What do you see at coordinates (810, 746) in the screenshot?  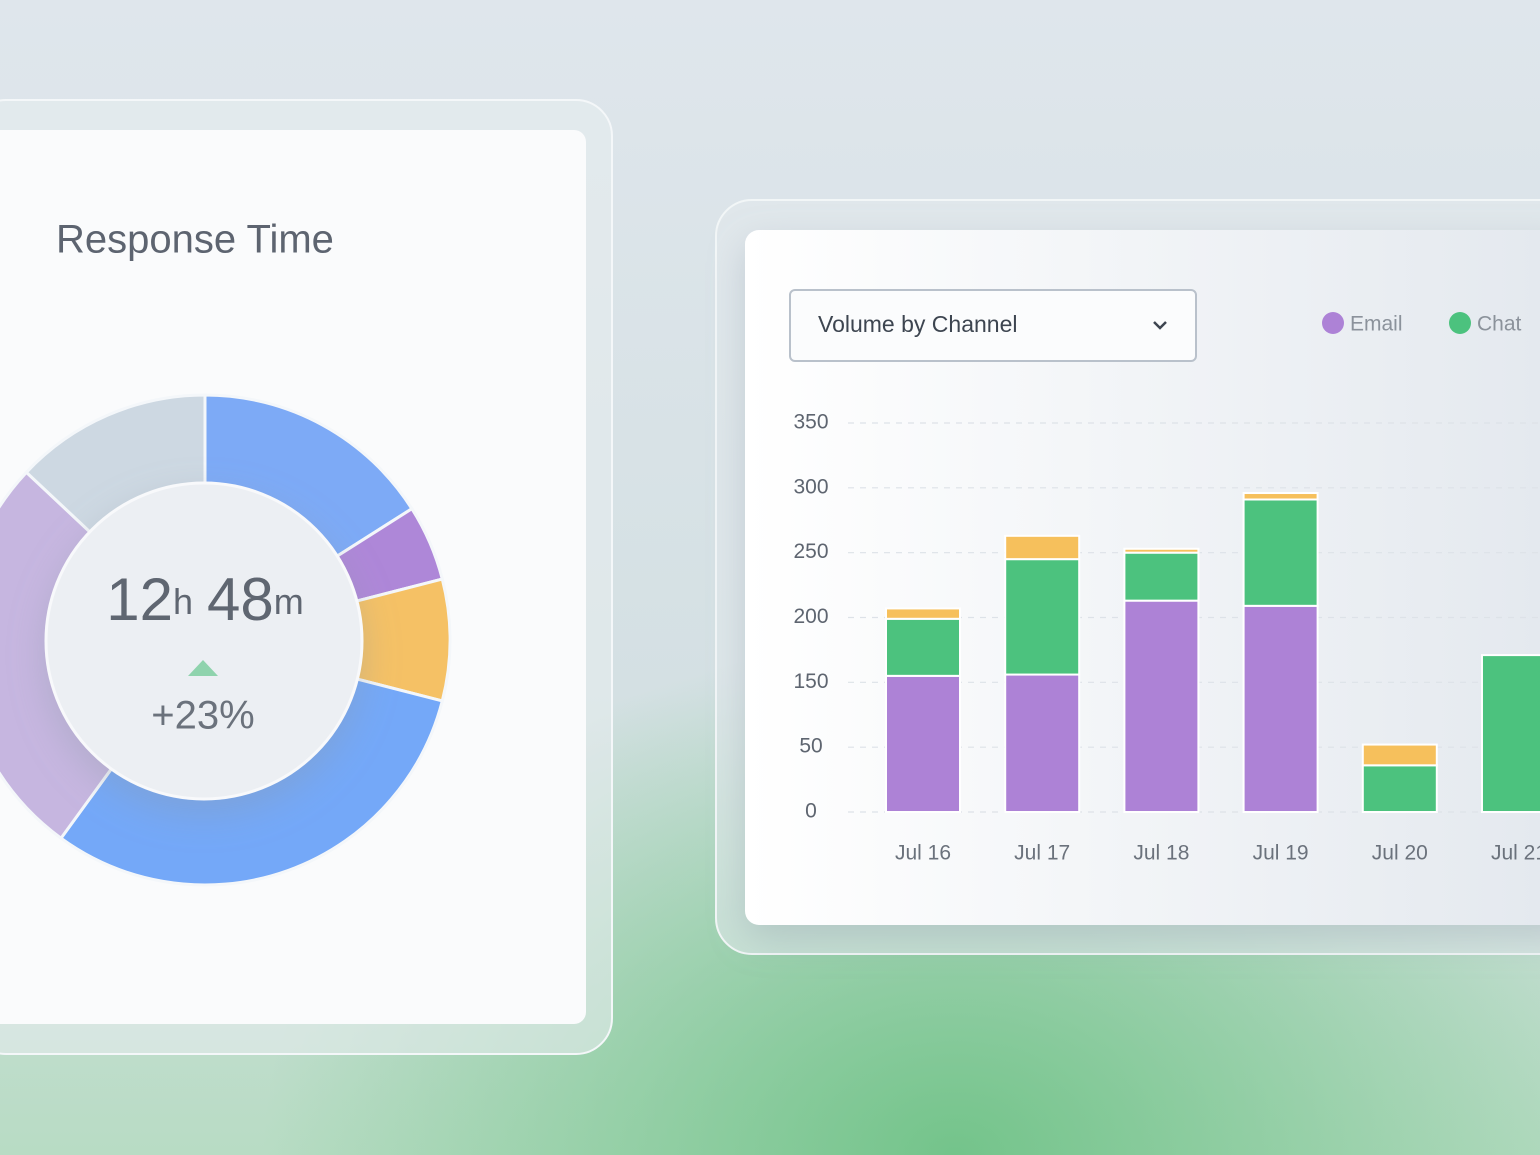 I see `y-tick-label: 50` at bounding box center [810, 746].